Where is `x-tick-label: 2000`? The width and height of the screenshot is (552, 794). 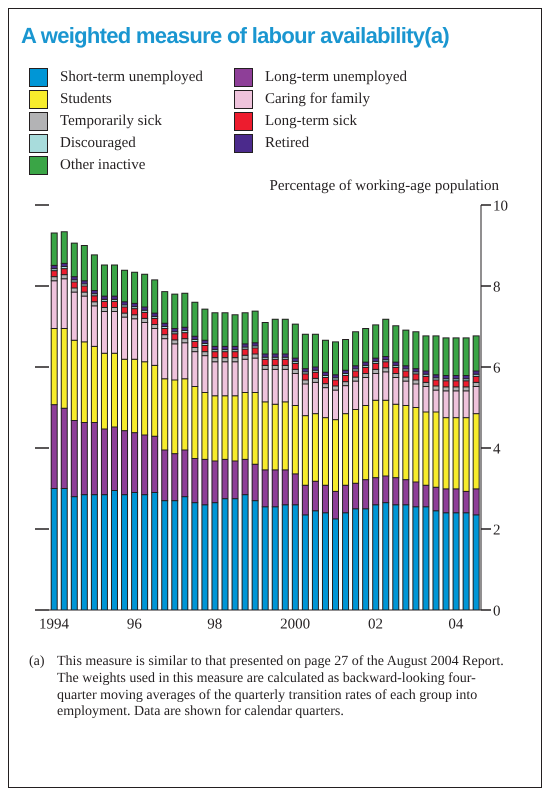
x-tick-label: 2000 is located at coordinates (295, 624).